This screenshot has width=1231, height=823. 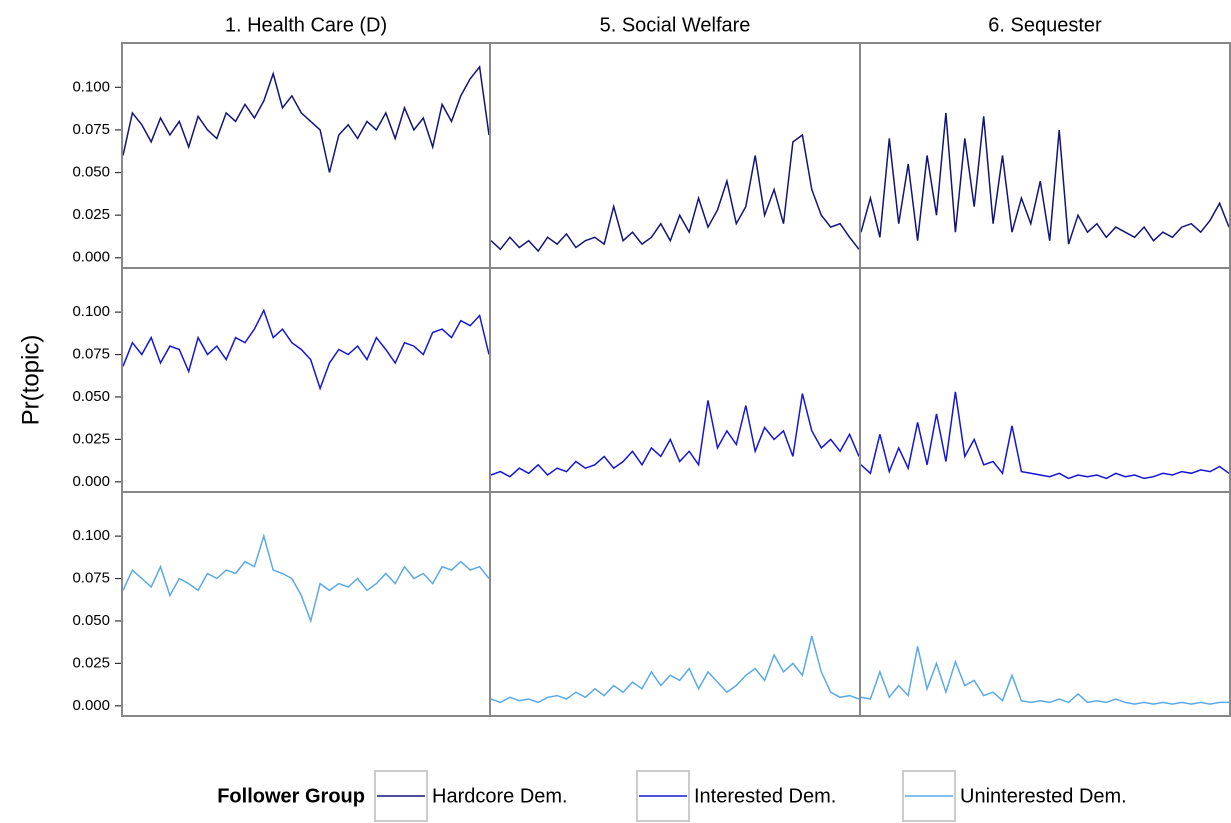 I want to click on facet-title: 1. Health Care (D), so click(x=306, y=25).